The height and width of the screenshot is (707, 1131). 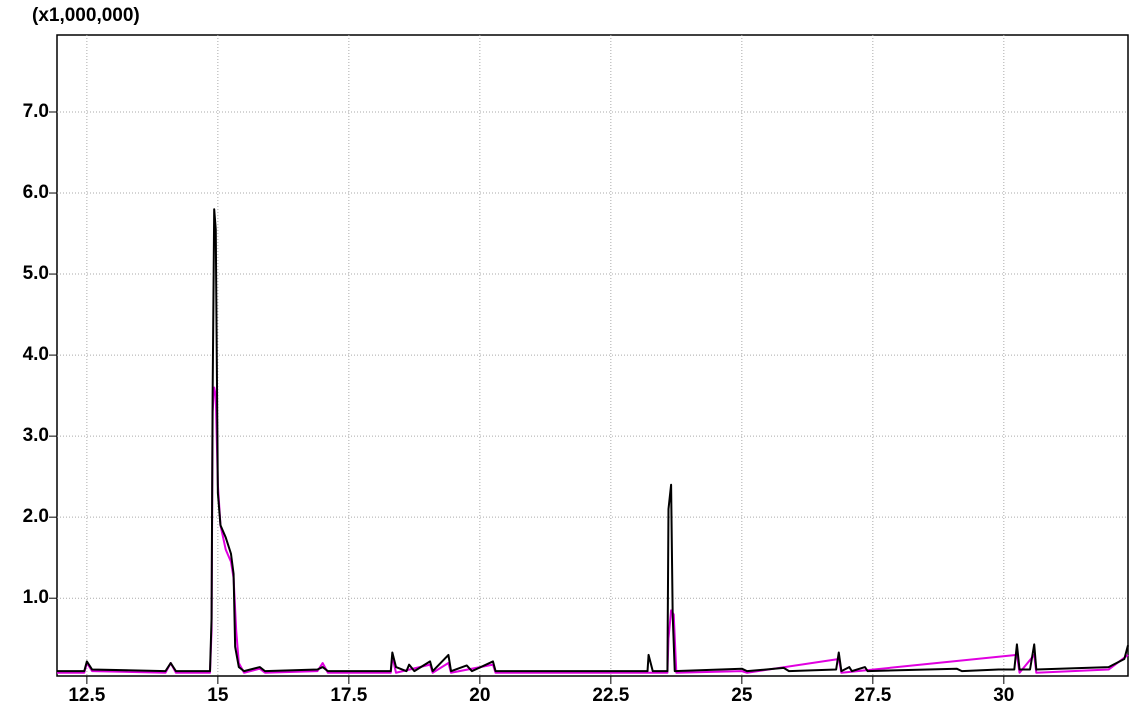 I want to click on y-tick-label: 3.0, so click(x=36, y=435).